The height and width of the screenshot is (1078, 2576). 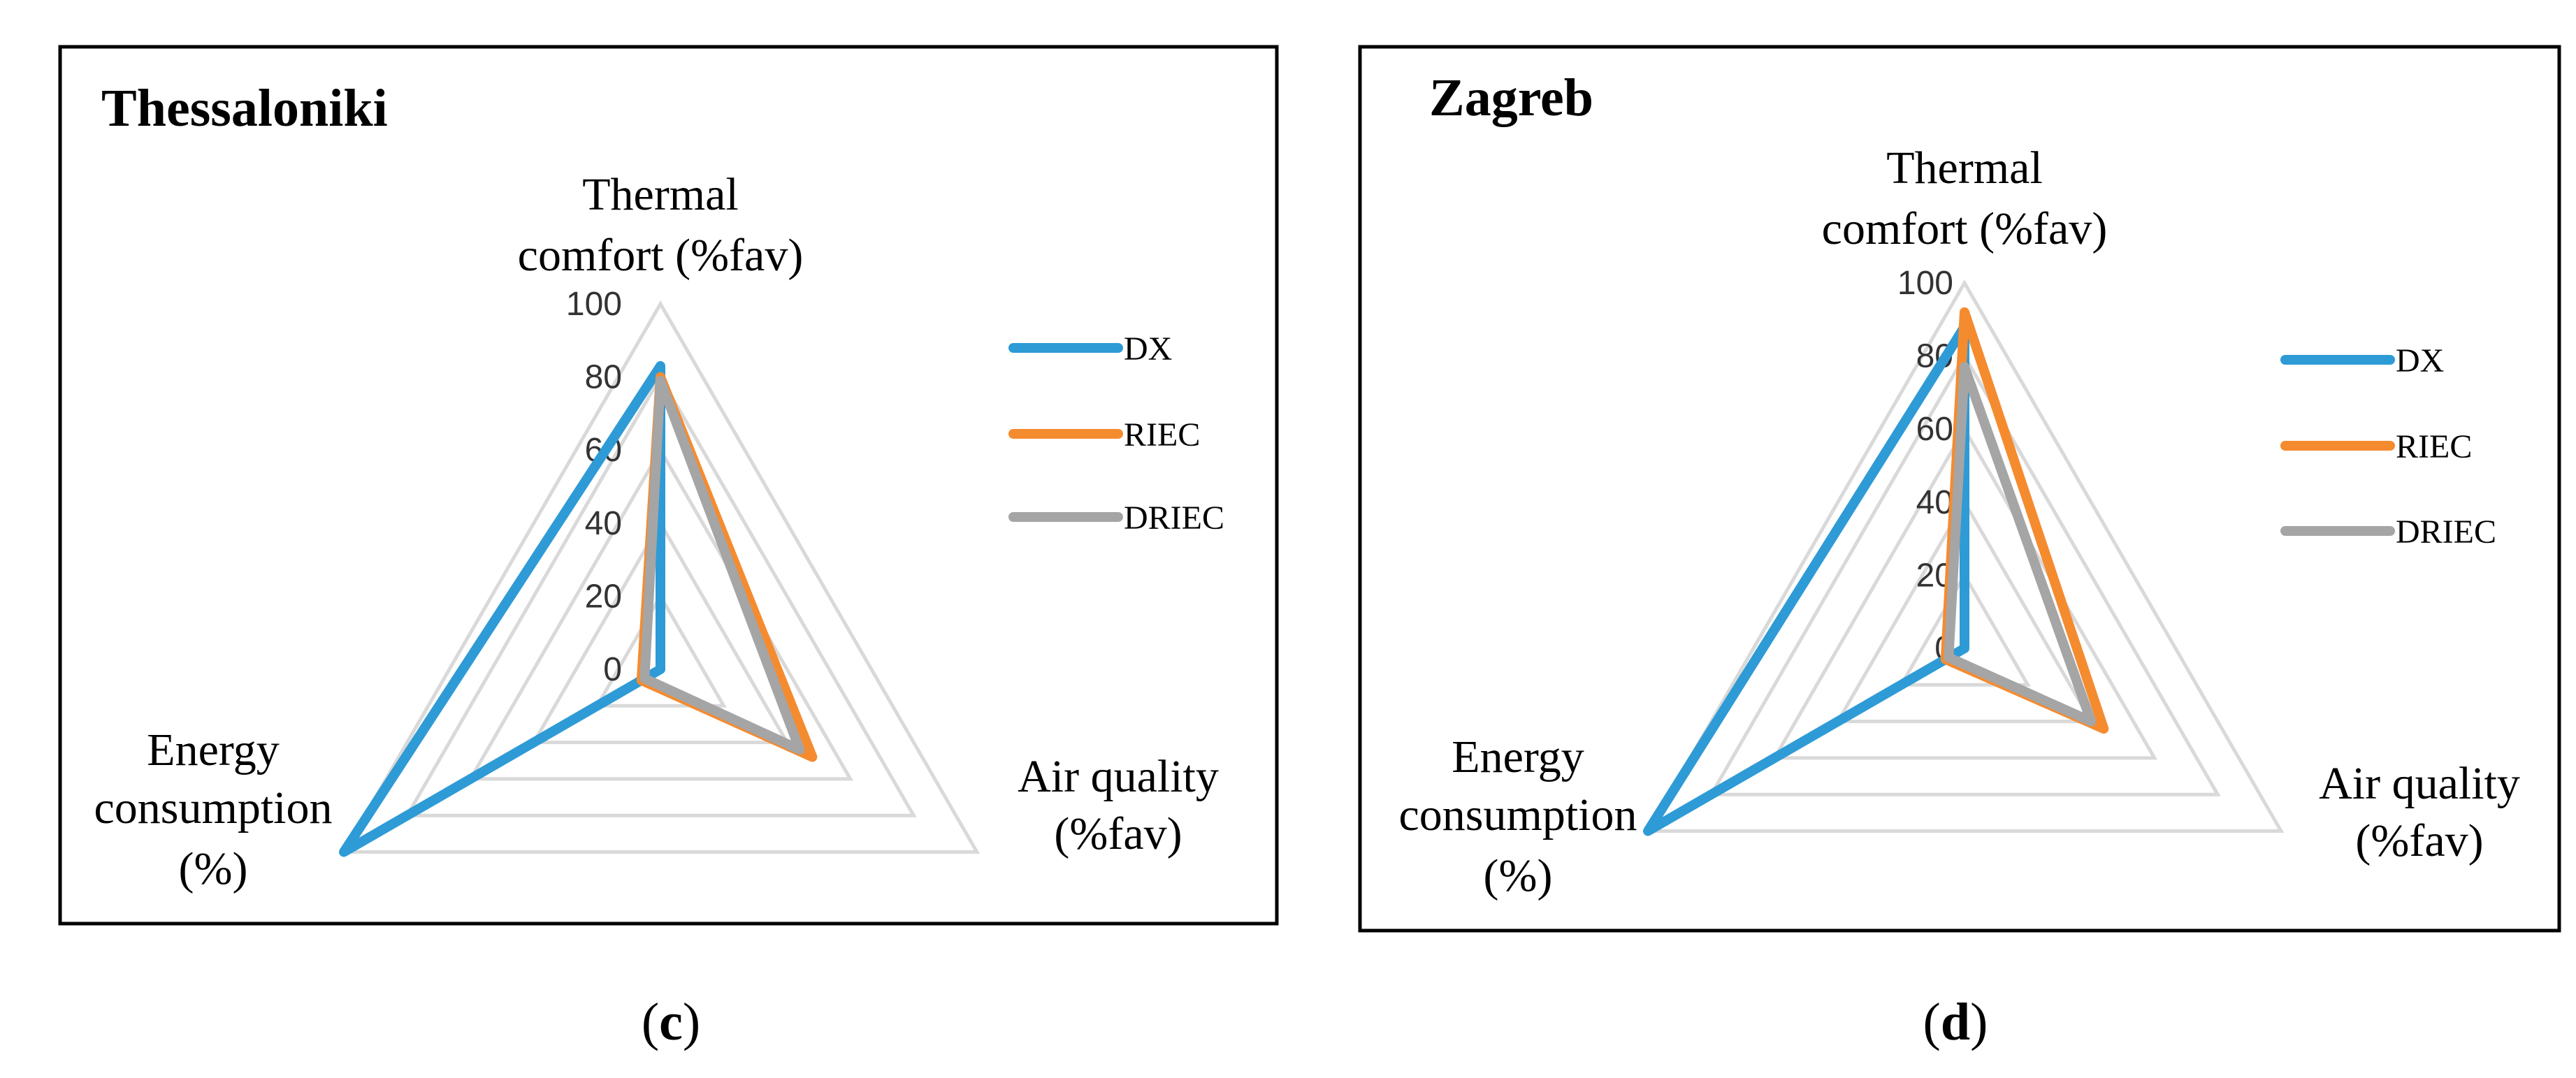 I want to click on caption-letter: d, so click(x=1955, y=1022).